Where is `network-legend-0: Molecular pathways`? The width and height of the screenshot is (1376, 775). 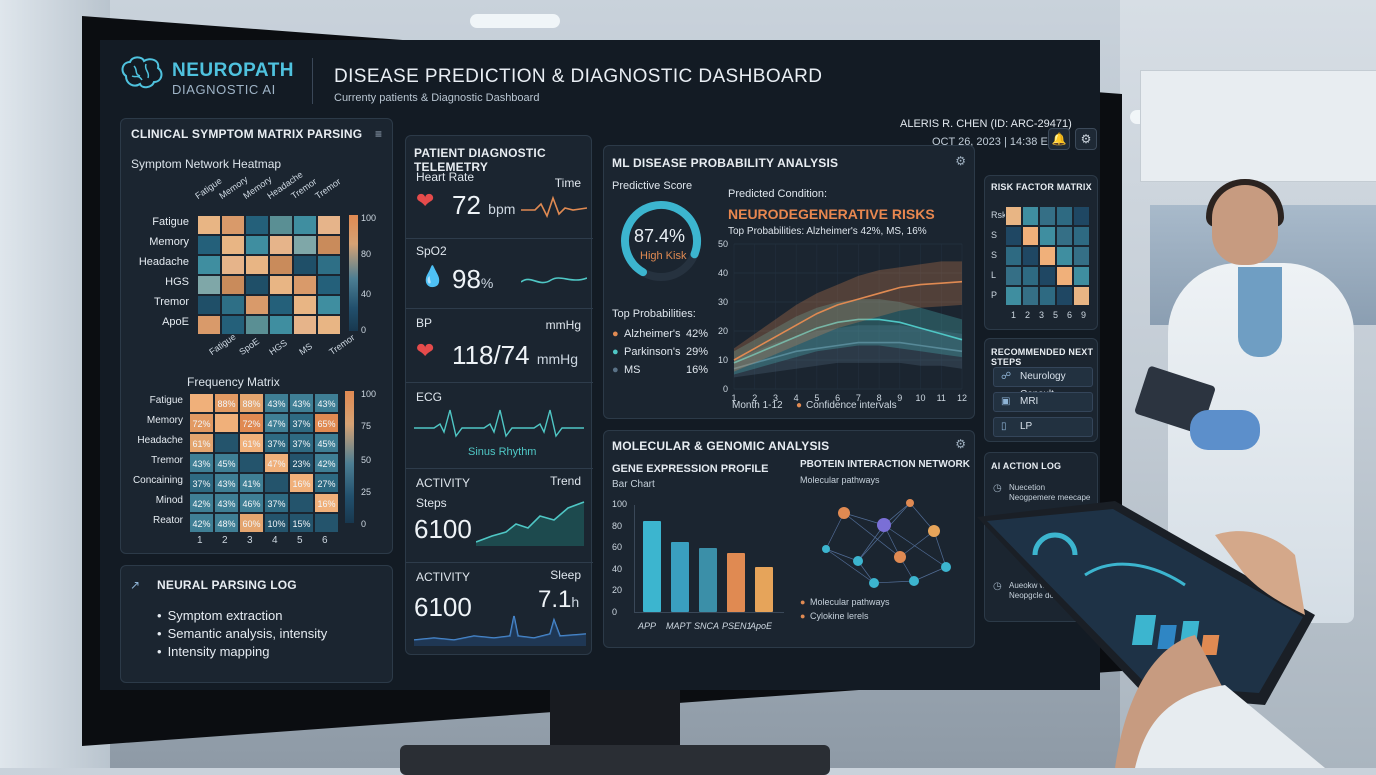
network-legend-0: Molecular pathways is located at coordinates (850, 602).